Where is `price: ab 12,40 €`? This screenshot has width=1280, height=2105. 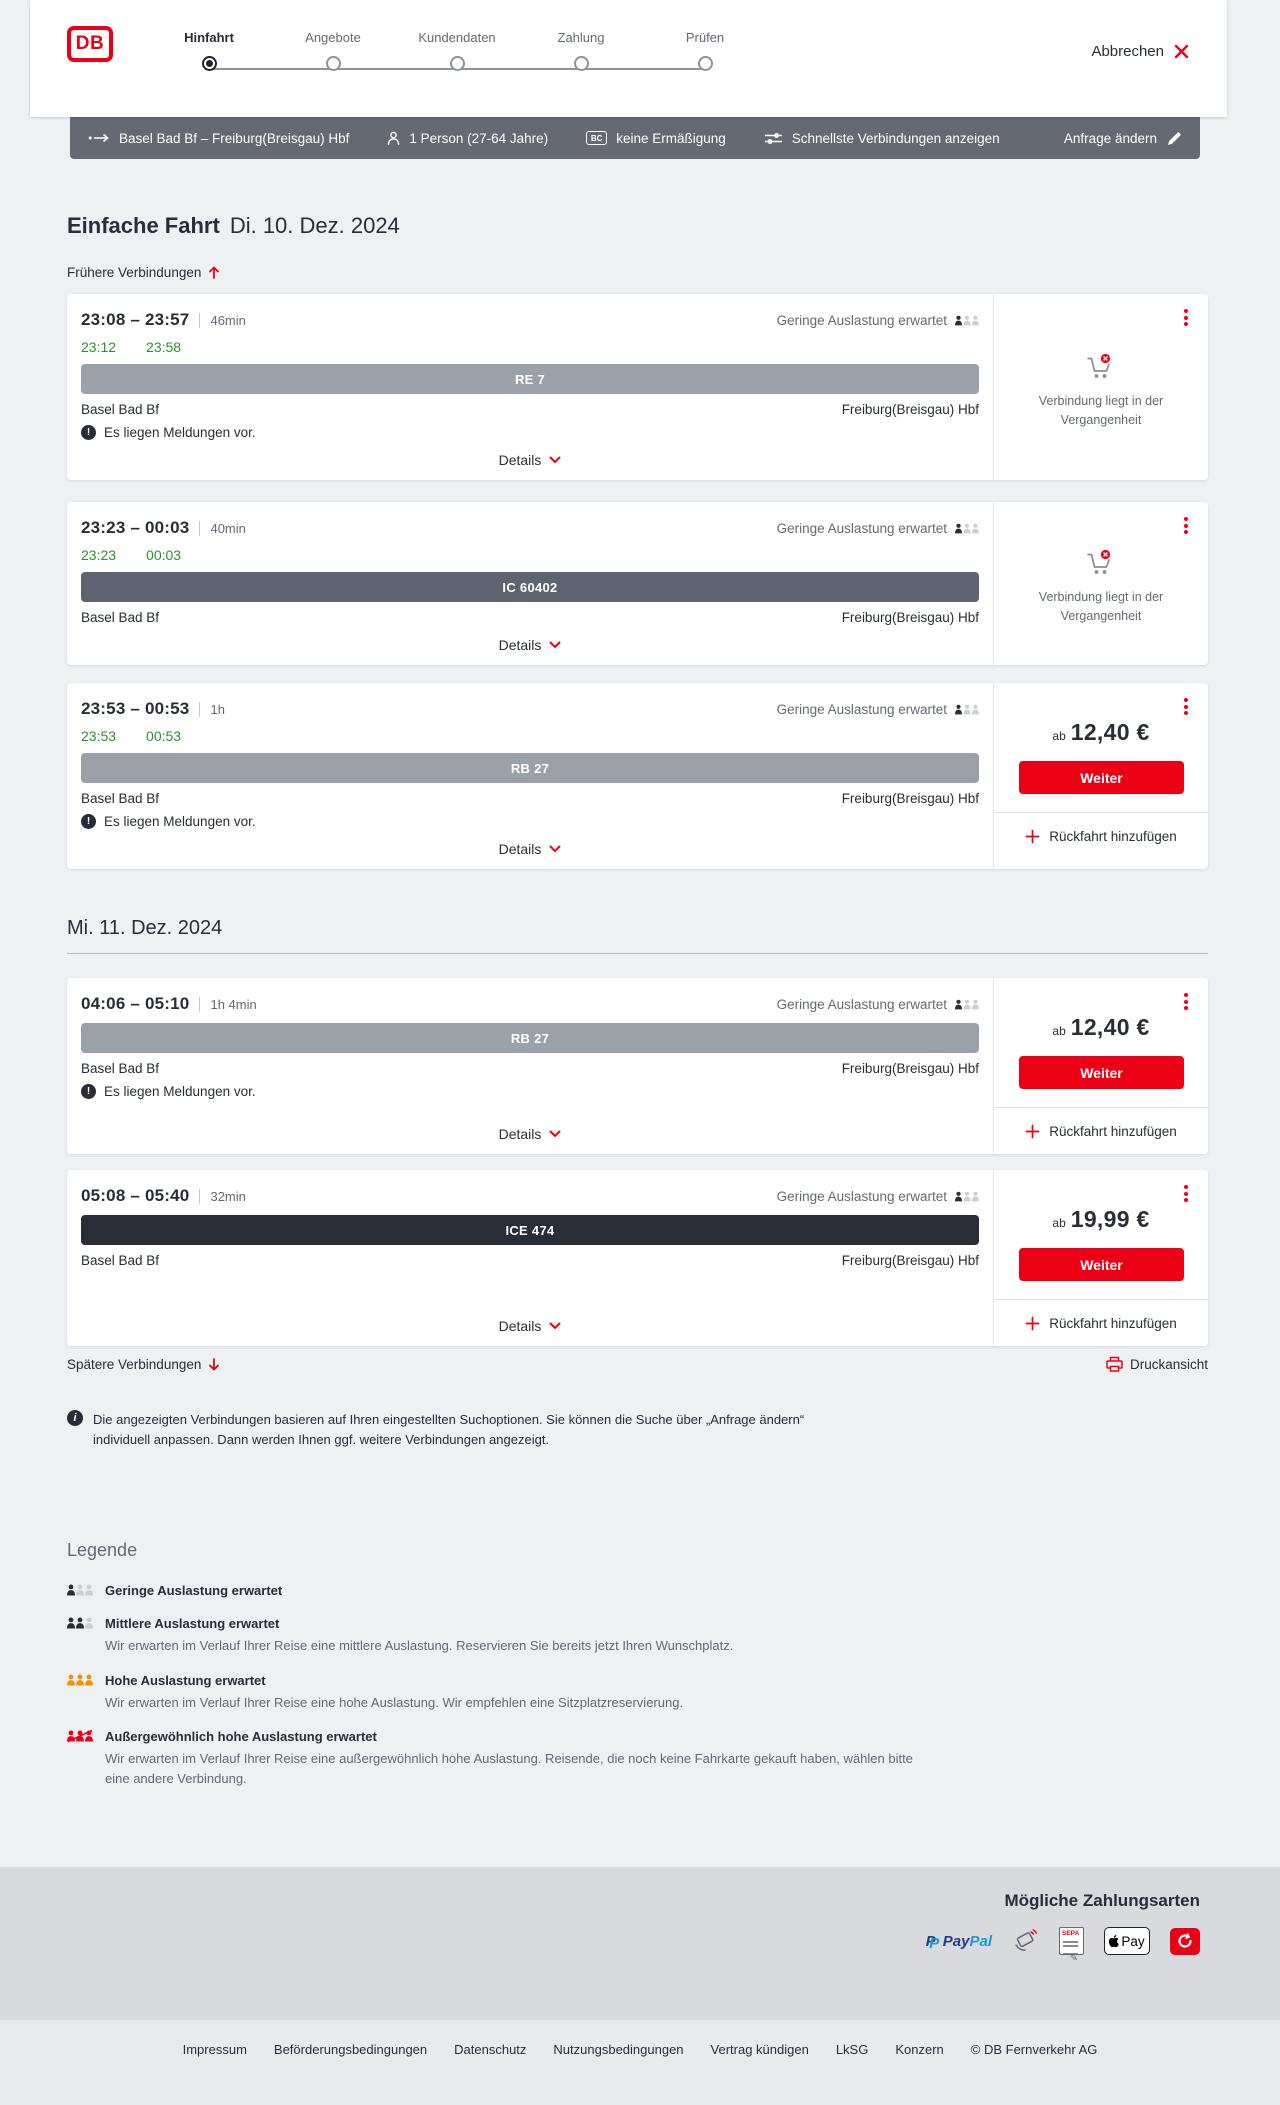
price: ab 12,40 € is located at coordinates (1101, 732).